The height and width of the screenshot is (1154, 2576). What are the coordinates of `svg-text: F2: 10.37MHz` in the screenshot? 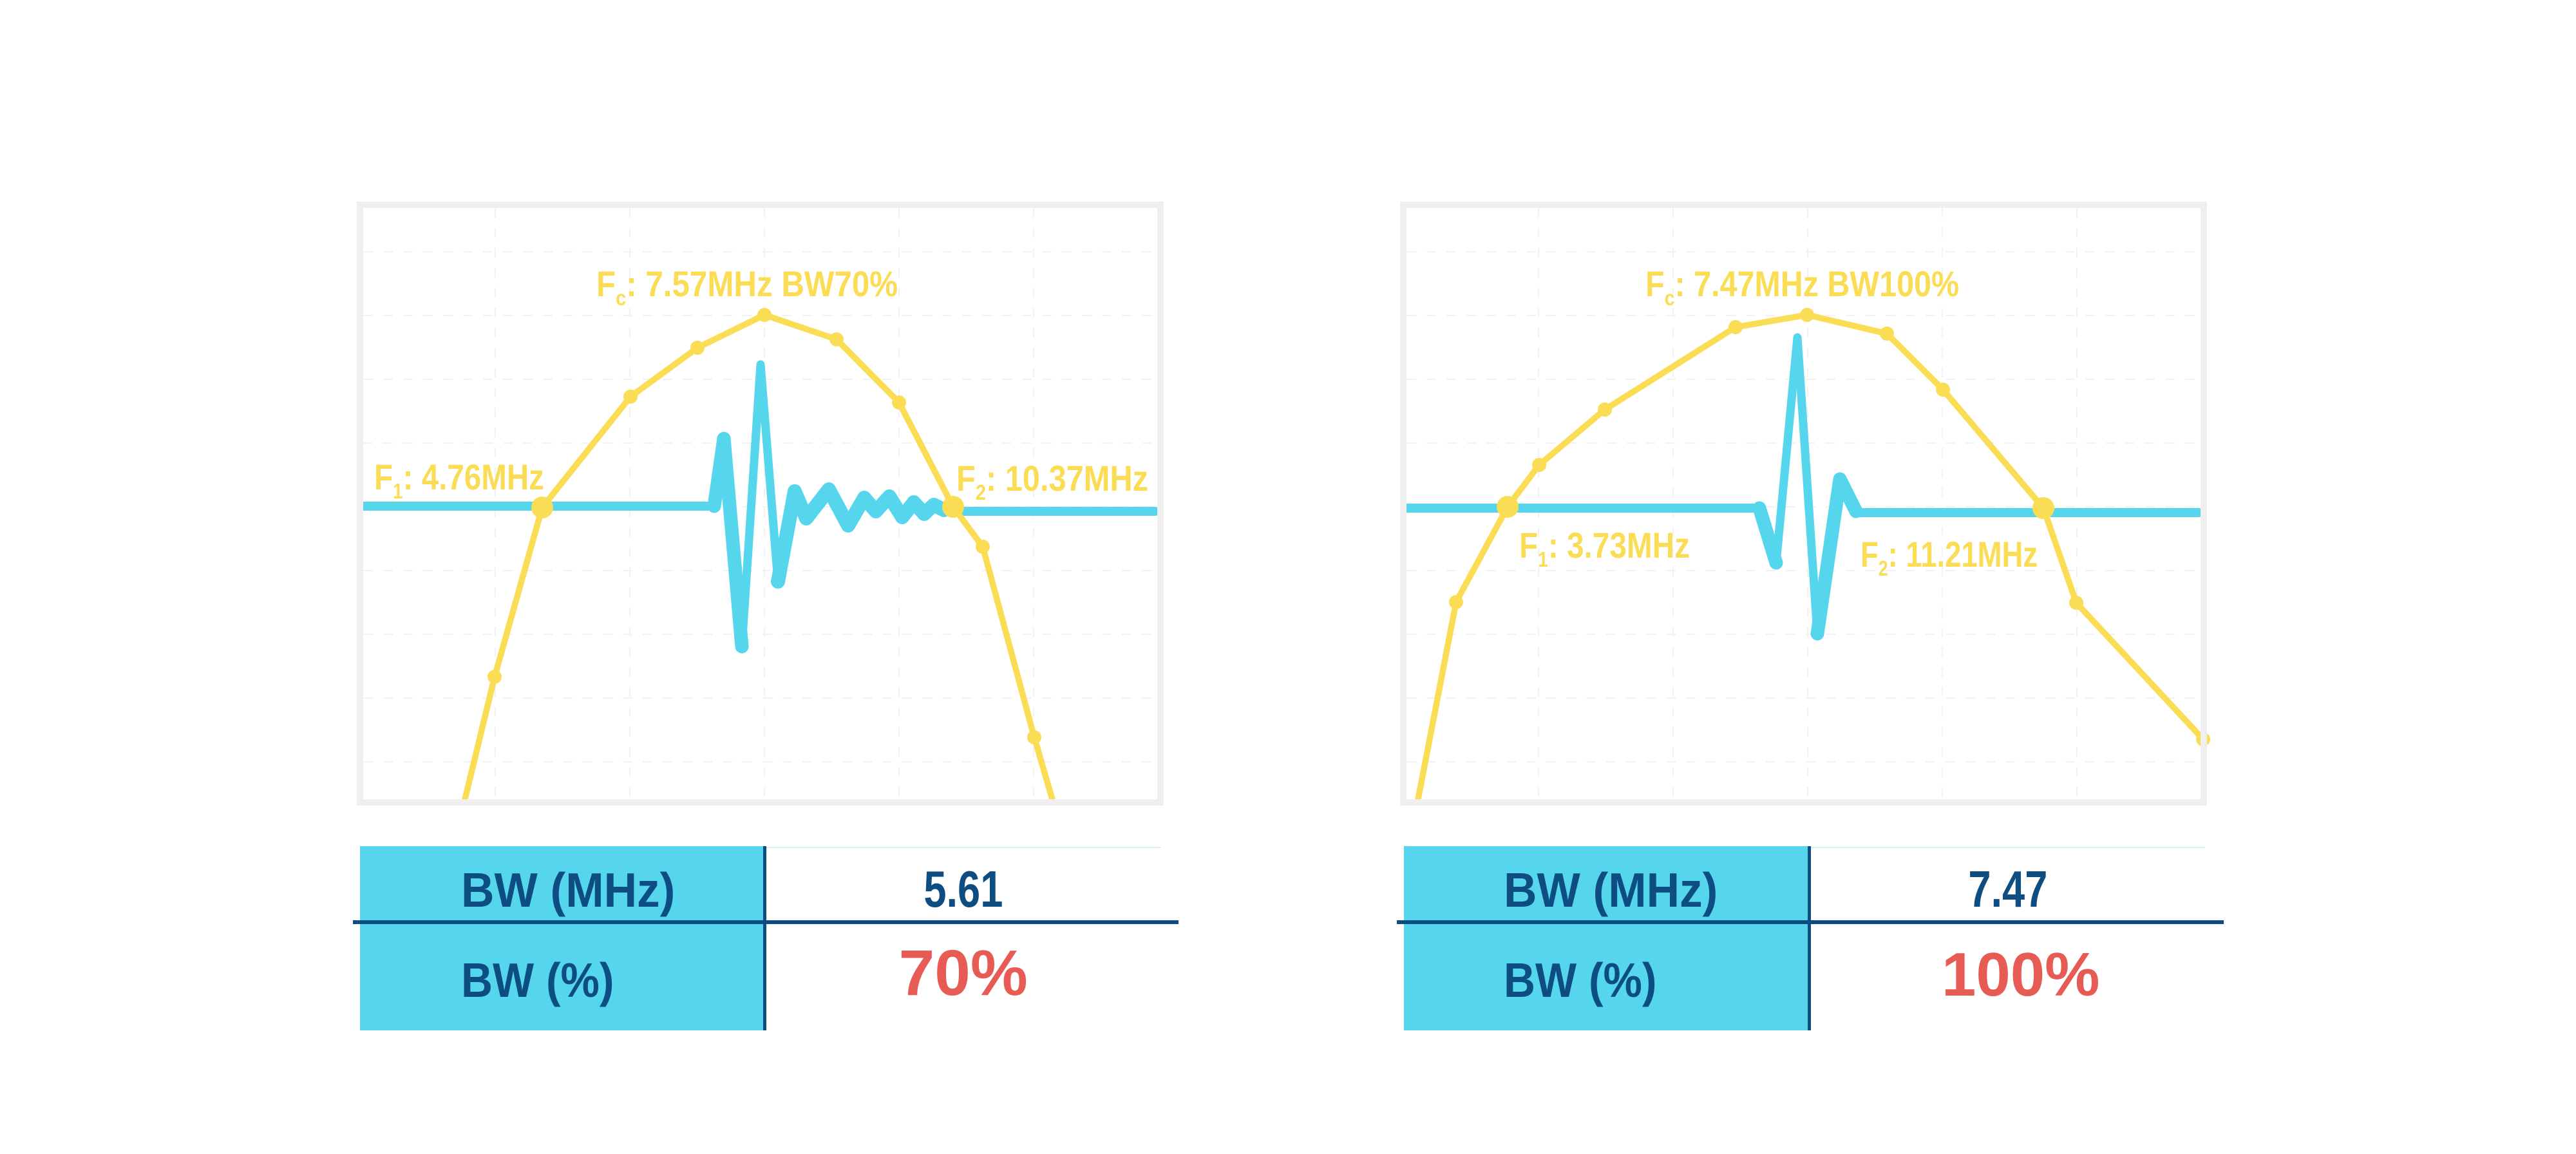 It's located at (1052, 482).